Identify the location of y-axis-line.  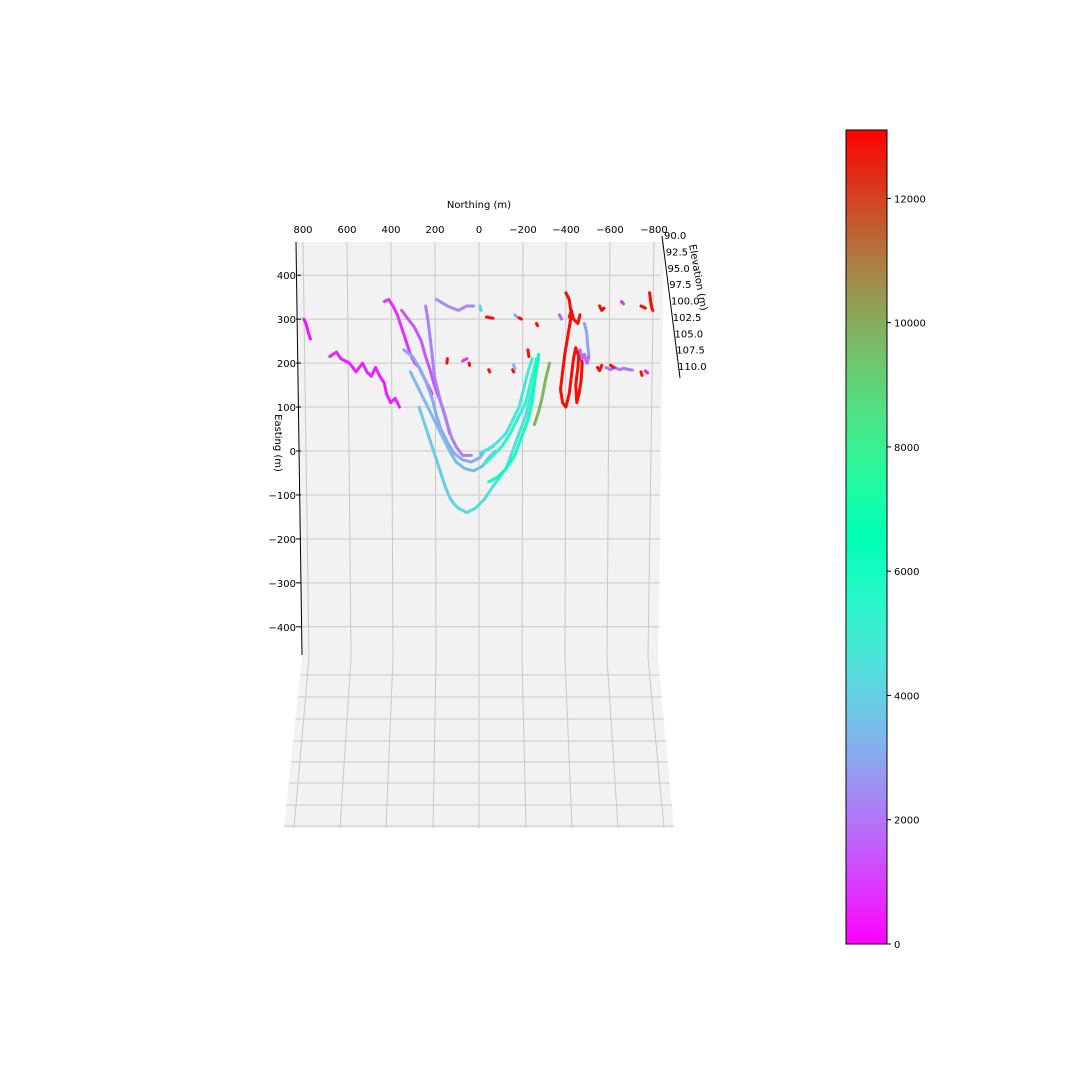
(299, 448).